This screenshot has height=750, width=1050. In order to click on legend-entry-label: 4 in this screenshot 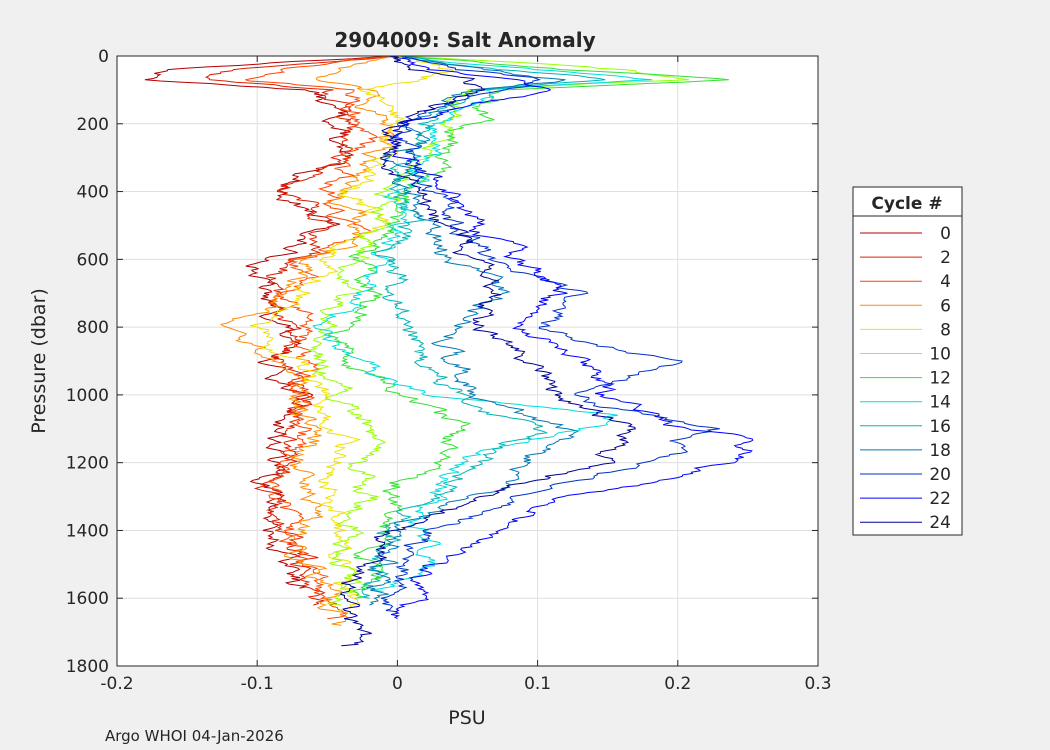, I will do `click(945, 282)`.